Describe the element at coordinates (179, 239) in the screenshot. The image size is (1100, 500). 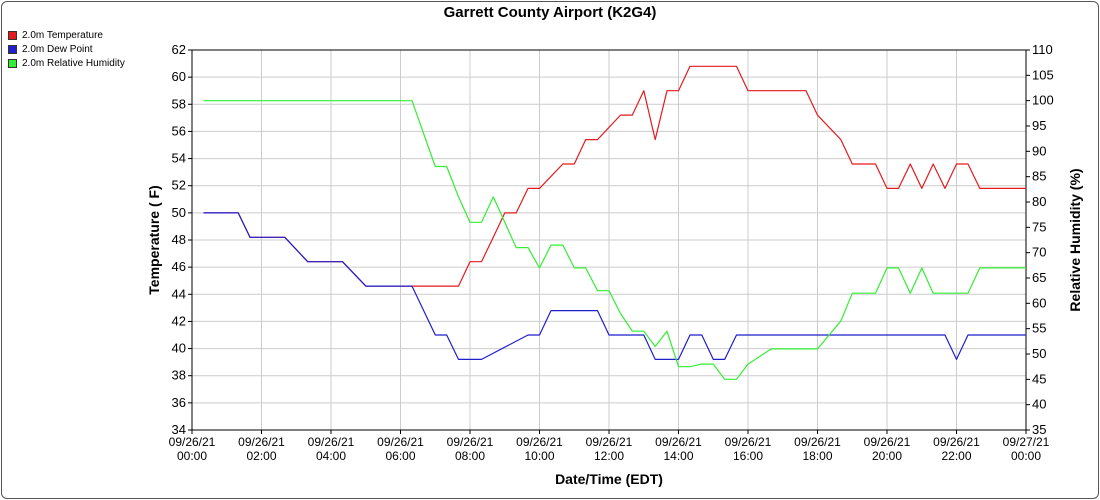
I see `y-tick-label: 48` at that location.